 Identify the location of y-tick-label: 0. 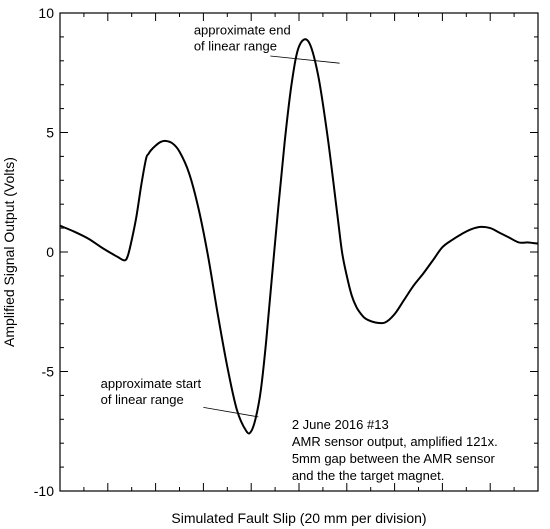
(50, 252).